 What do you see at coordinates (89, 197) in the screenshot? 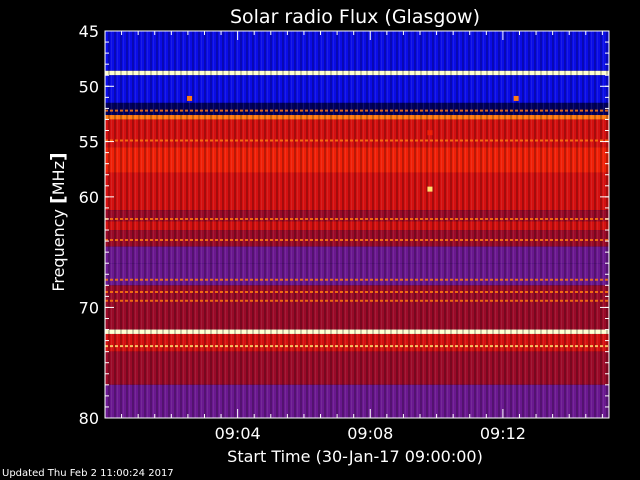
I see `y-tick-label: 60` at bounding box center [89, 197].